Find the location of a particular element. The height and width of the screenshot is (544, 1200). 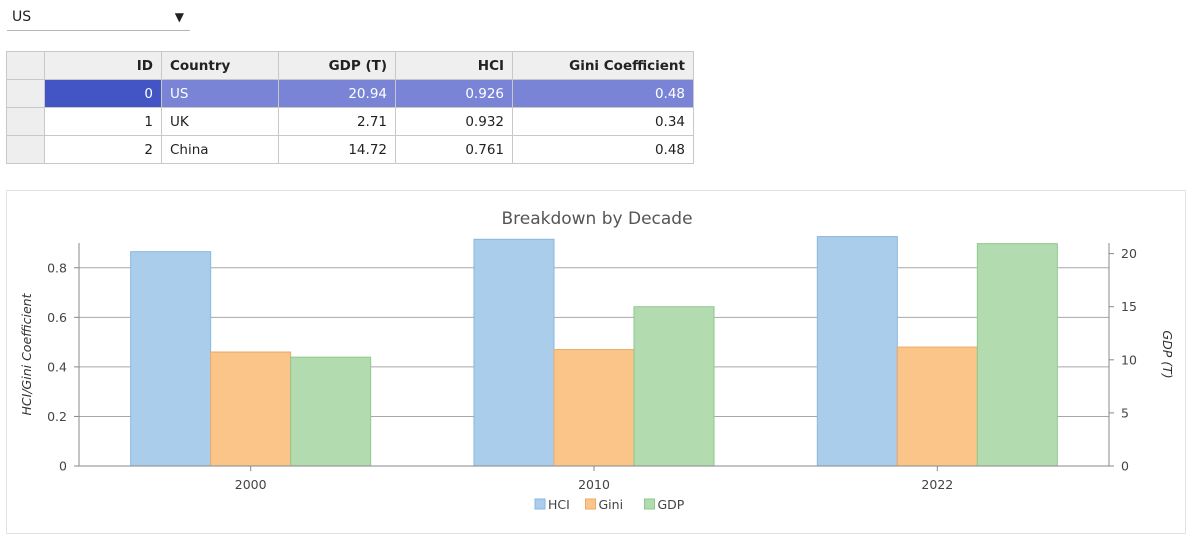

bar-hci-2010 is located at coordinates (514, 352).